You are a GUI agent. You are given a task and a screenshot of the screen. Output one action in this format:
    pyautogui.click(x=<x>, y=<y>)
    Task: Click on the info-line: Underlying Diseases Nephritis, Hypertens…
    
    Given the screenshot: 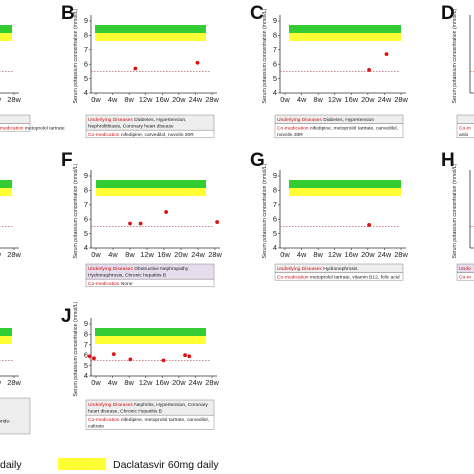 What is the action you would take?
    pyautogui.click(x=148, y=405)
    